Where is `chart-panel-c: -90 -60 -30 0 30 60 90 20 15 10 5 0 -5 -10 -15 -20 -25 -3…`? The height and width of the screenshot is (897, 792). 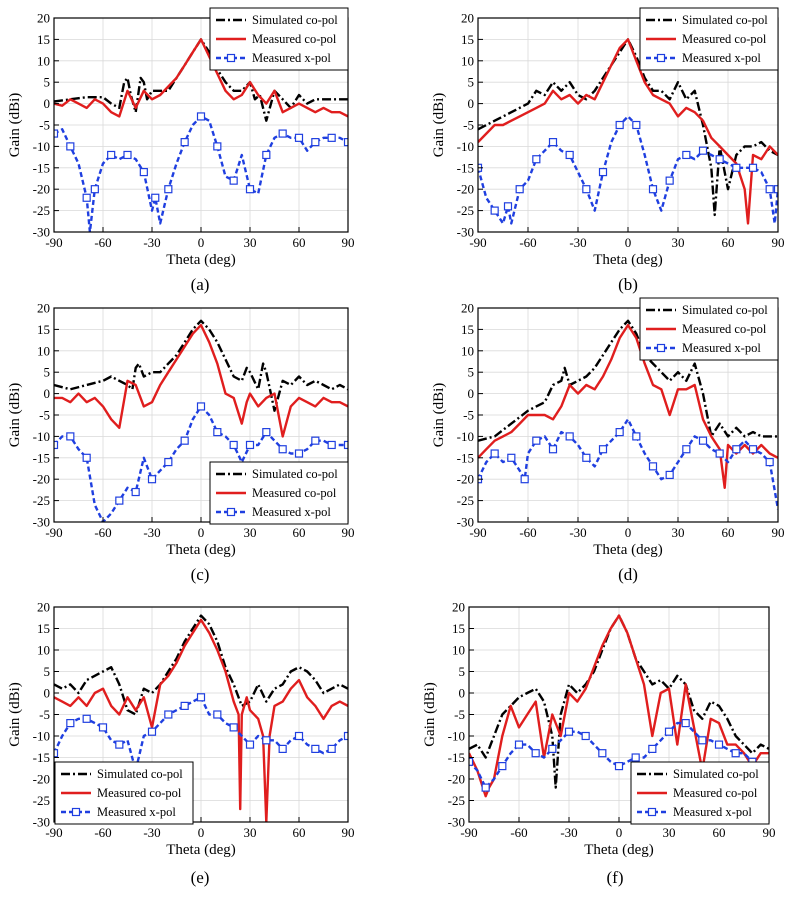
chart-panel-c: -90 -60 -30 0 30 60 90 20 15 10 5 0 -5 -10 -15 -20 -25 -3… is located at coordinates (181, 443).